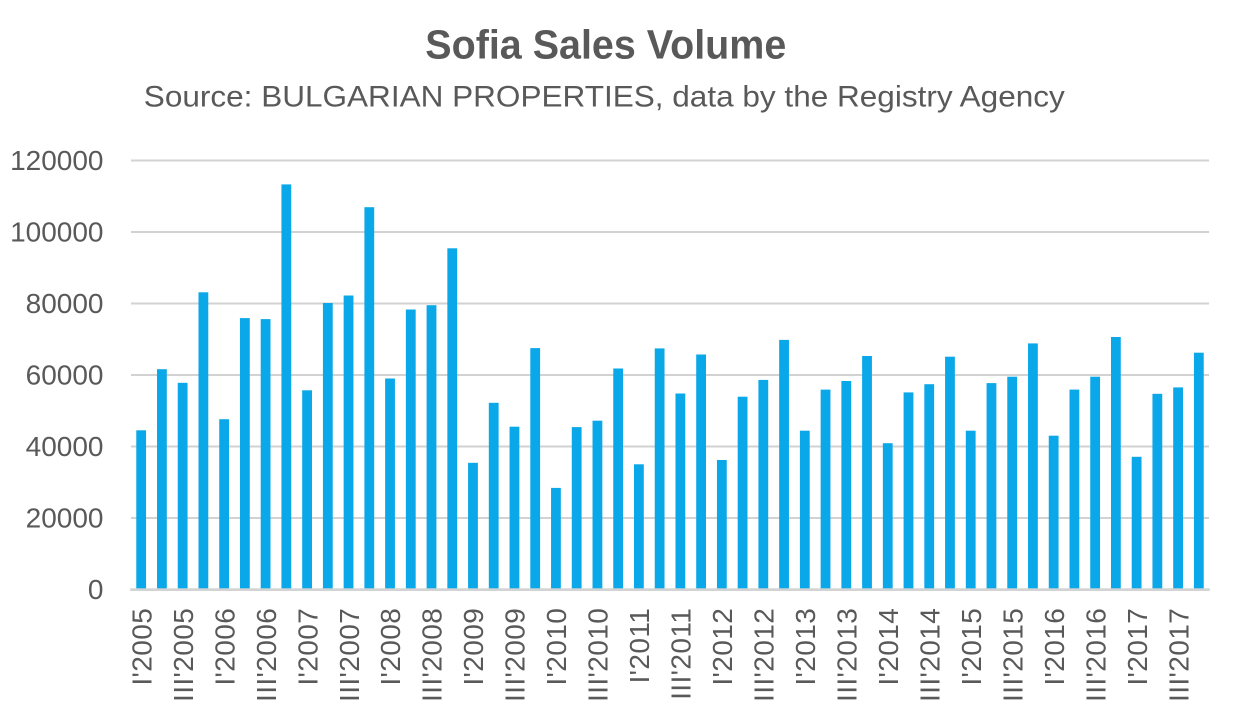  What do you see at coordinates (224, 647) in the screenshot?
I see `svg-text: I'2006` at bounding box center [224, 647].